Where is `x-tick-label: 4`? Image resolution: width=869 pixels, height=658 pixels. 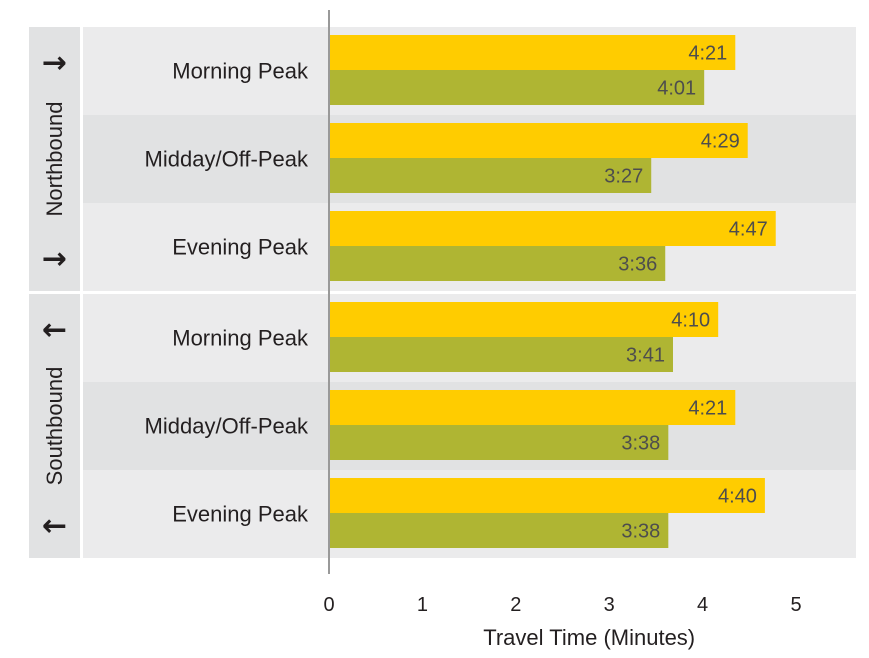 x-tick-label: 4 is located at coordinates (702, 605).